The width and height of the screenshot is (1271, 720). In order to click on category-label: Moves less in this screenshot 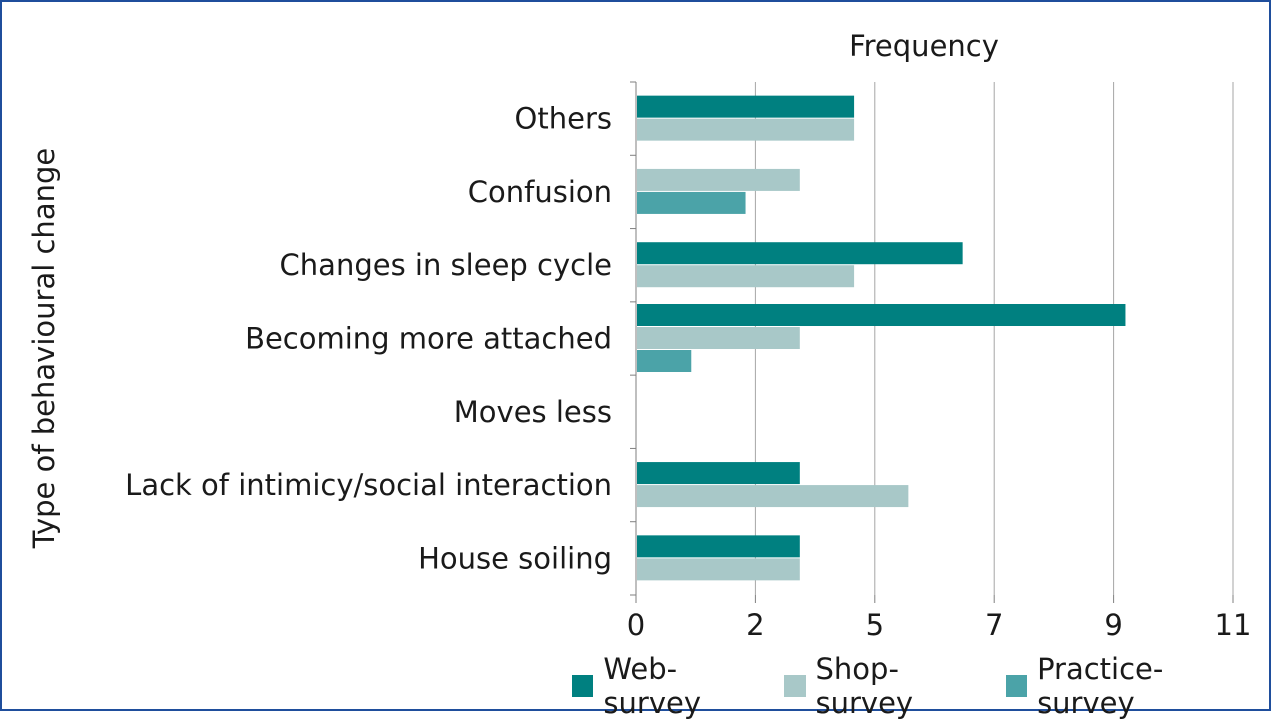, I will do `click(533, 412)`.